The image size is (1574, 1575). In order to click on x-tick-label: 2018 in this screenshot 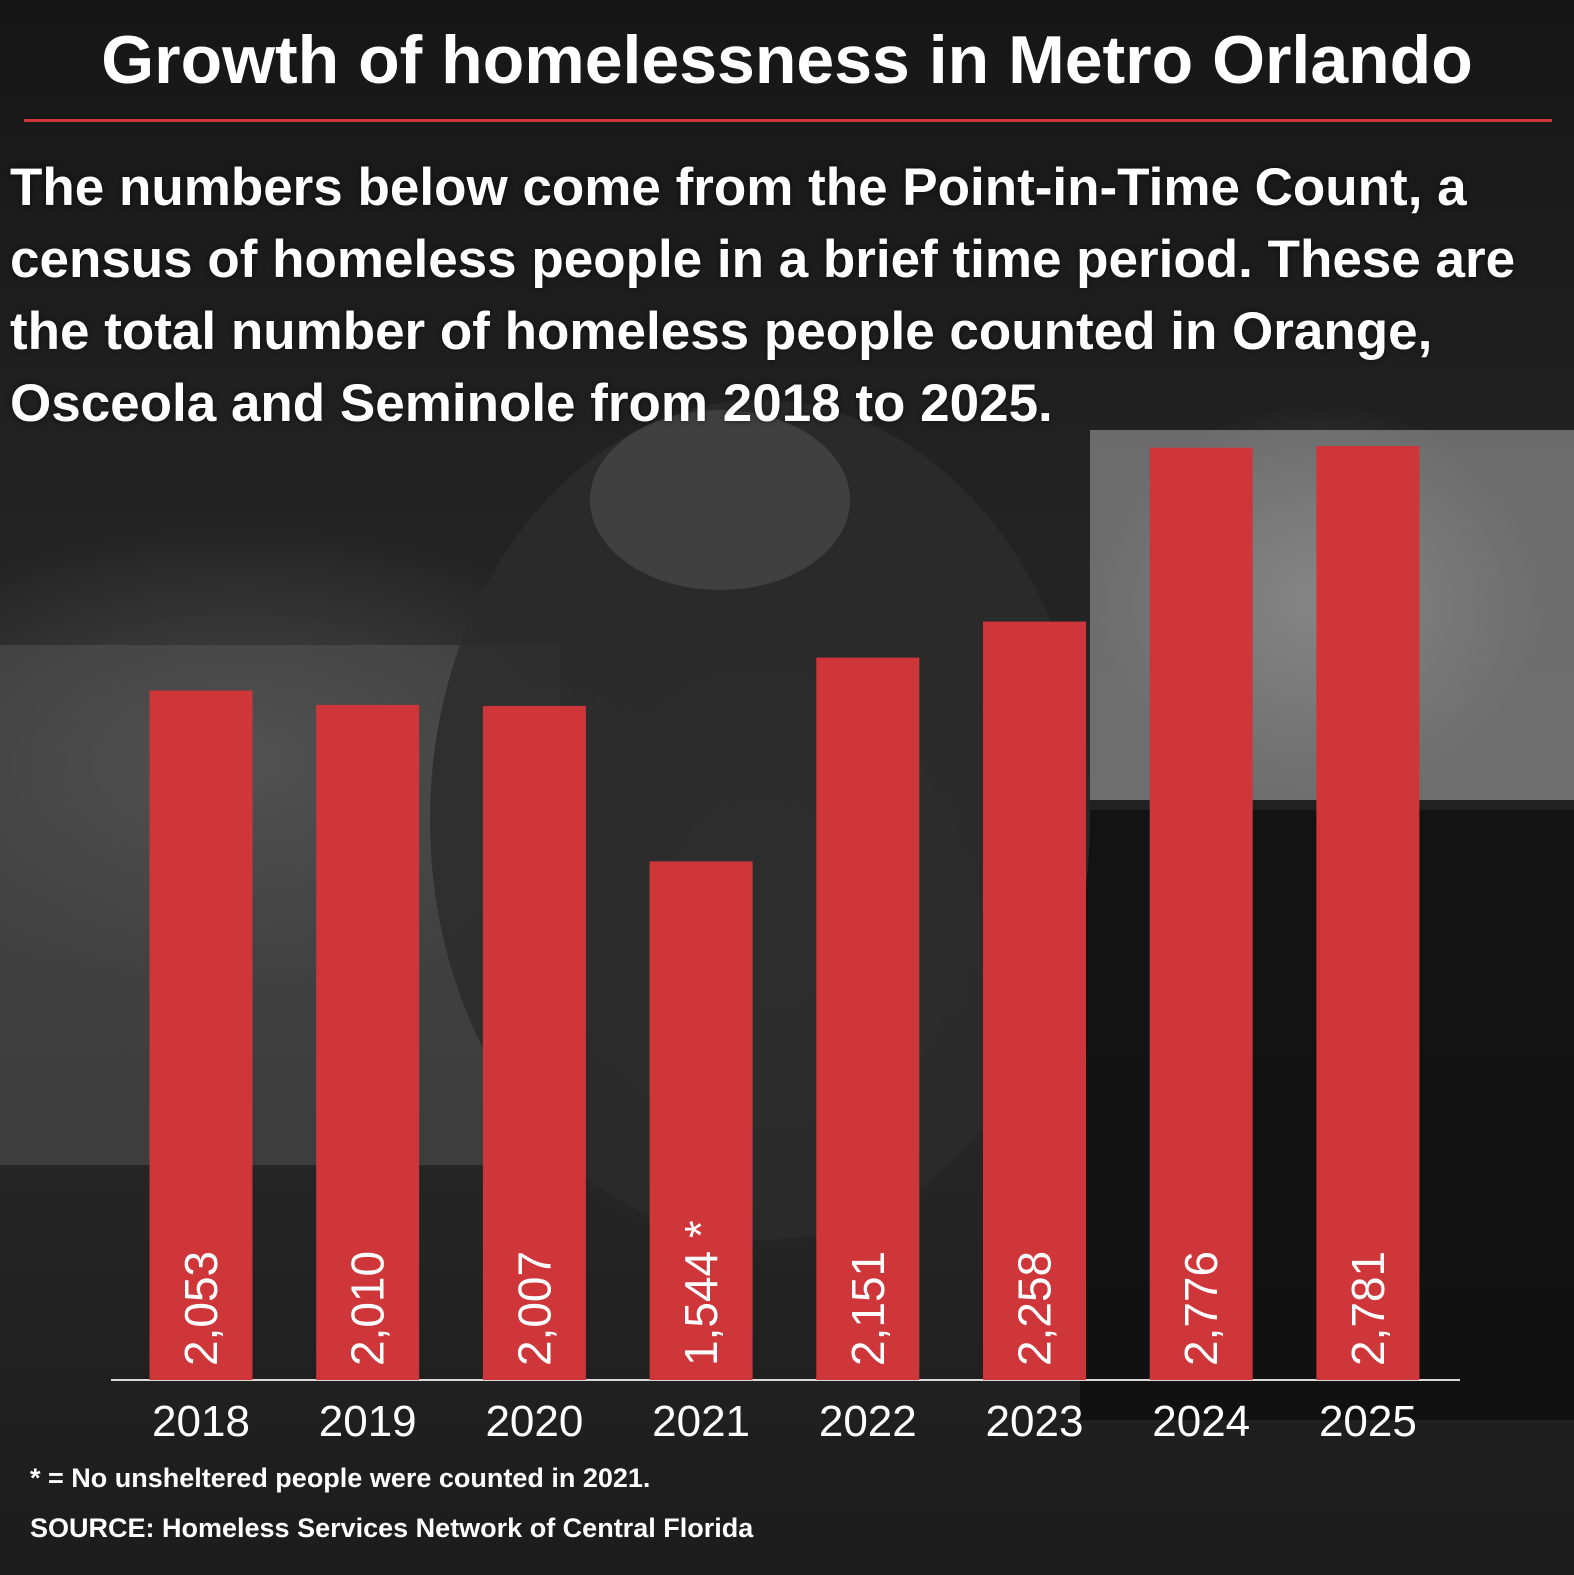, I will do `click(201, 1421)`.